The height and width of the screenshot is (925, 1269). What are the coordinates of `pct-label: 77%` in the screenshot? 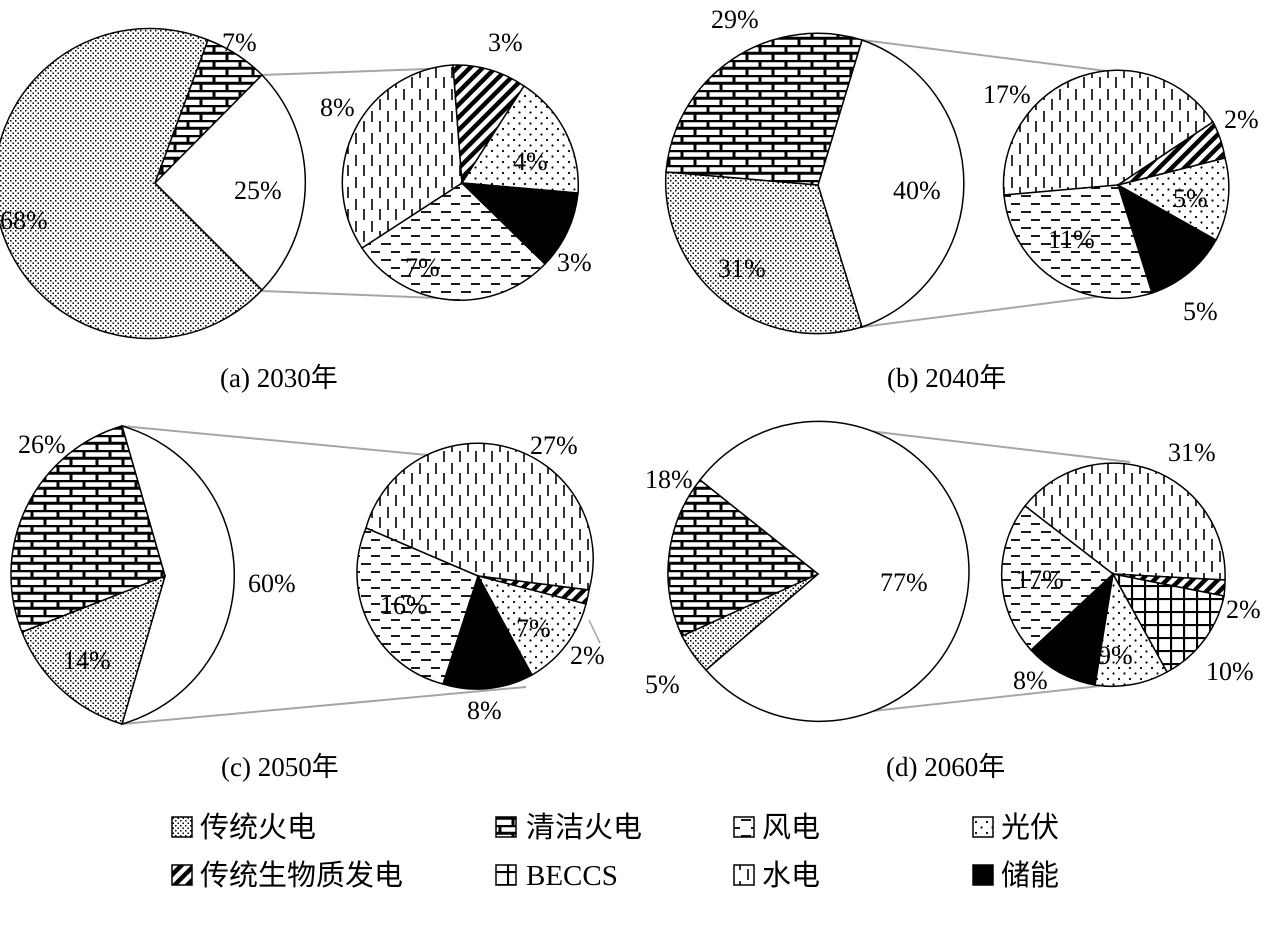 It's located at (904, 582).